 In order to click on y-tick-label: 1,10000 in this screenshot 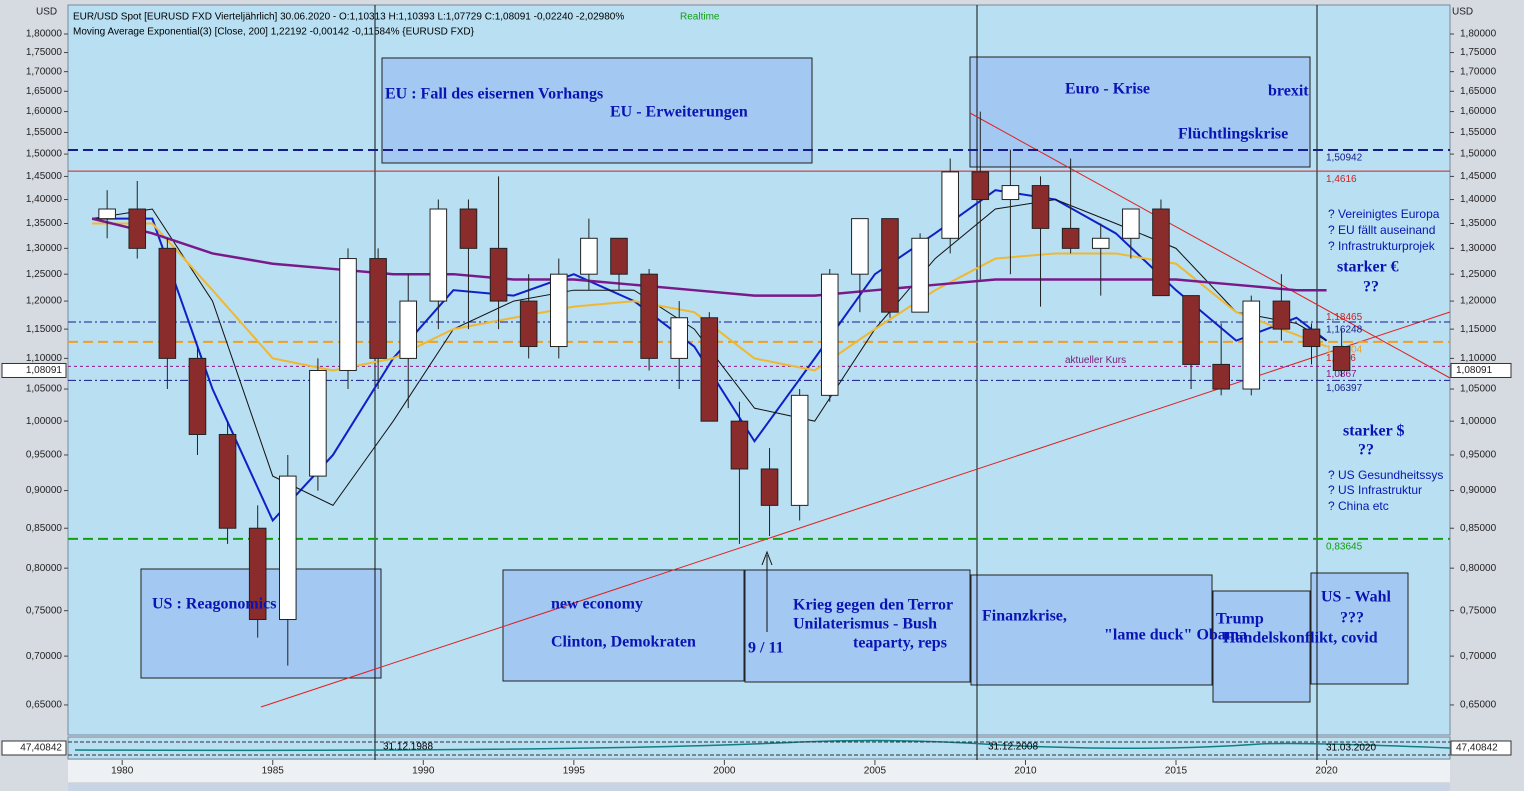, I will do `click(1478, 358)`.